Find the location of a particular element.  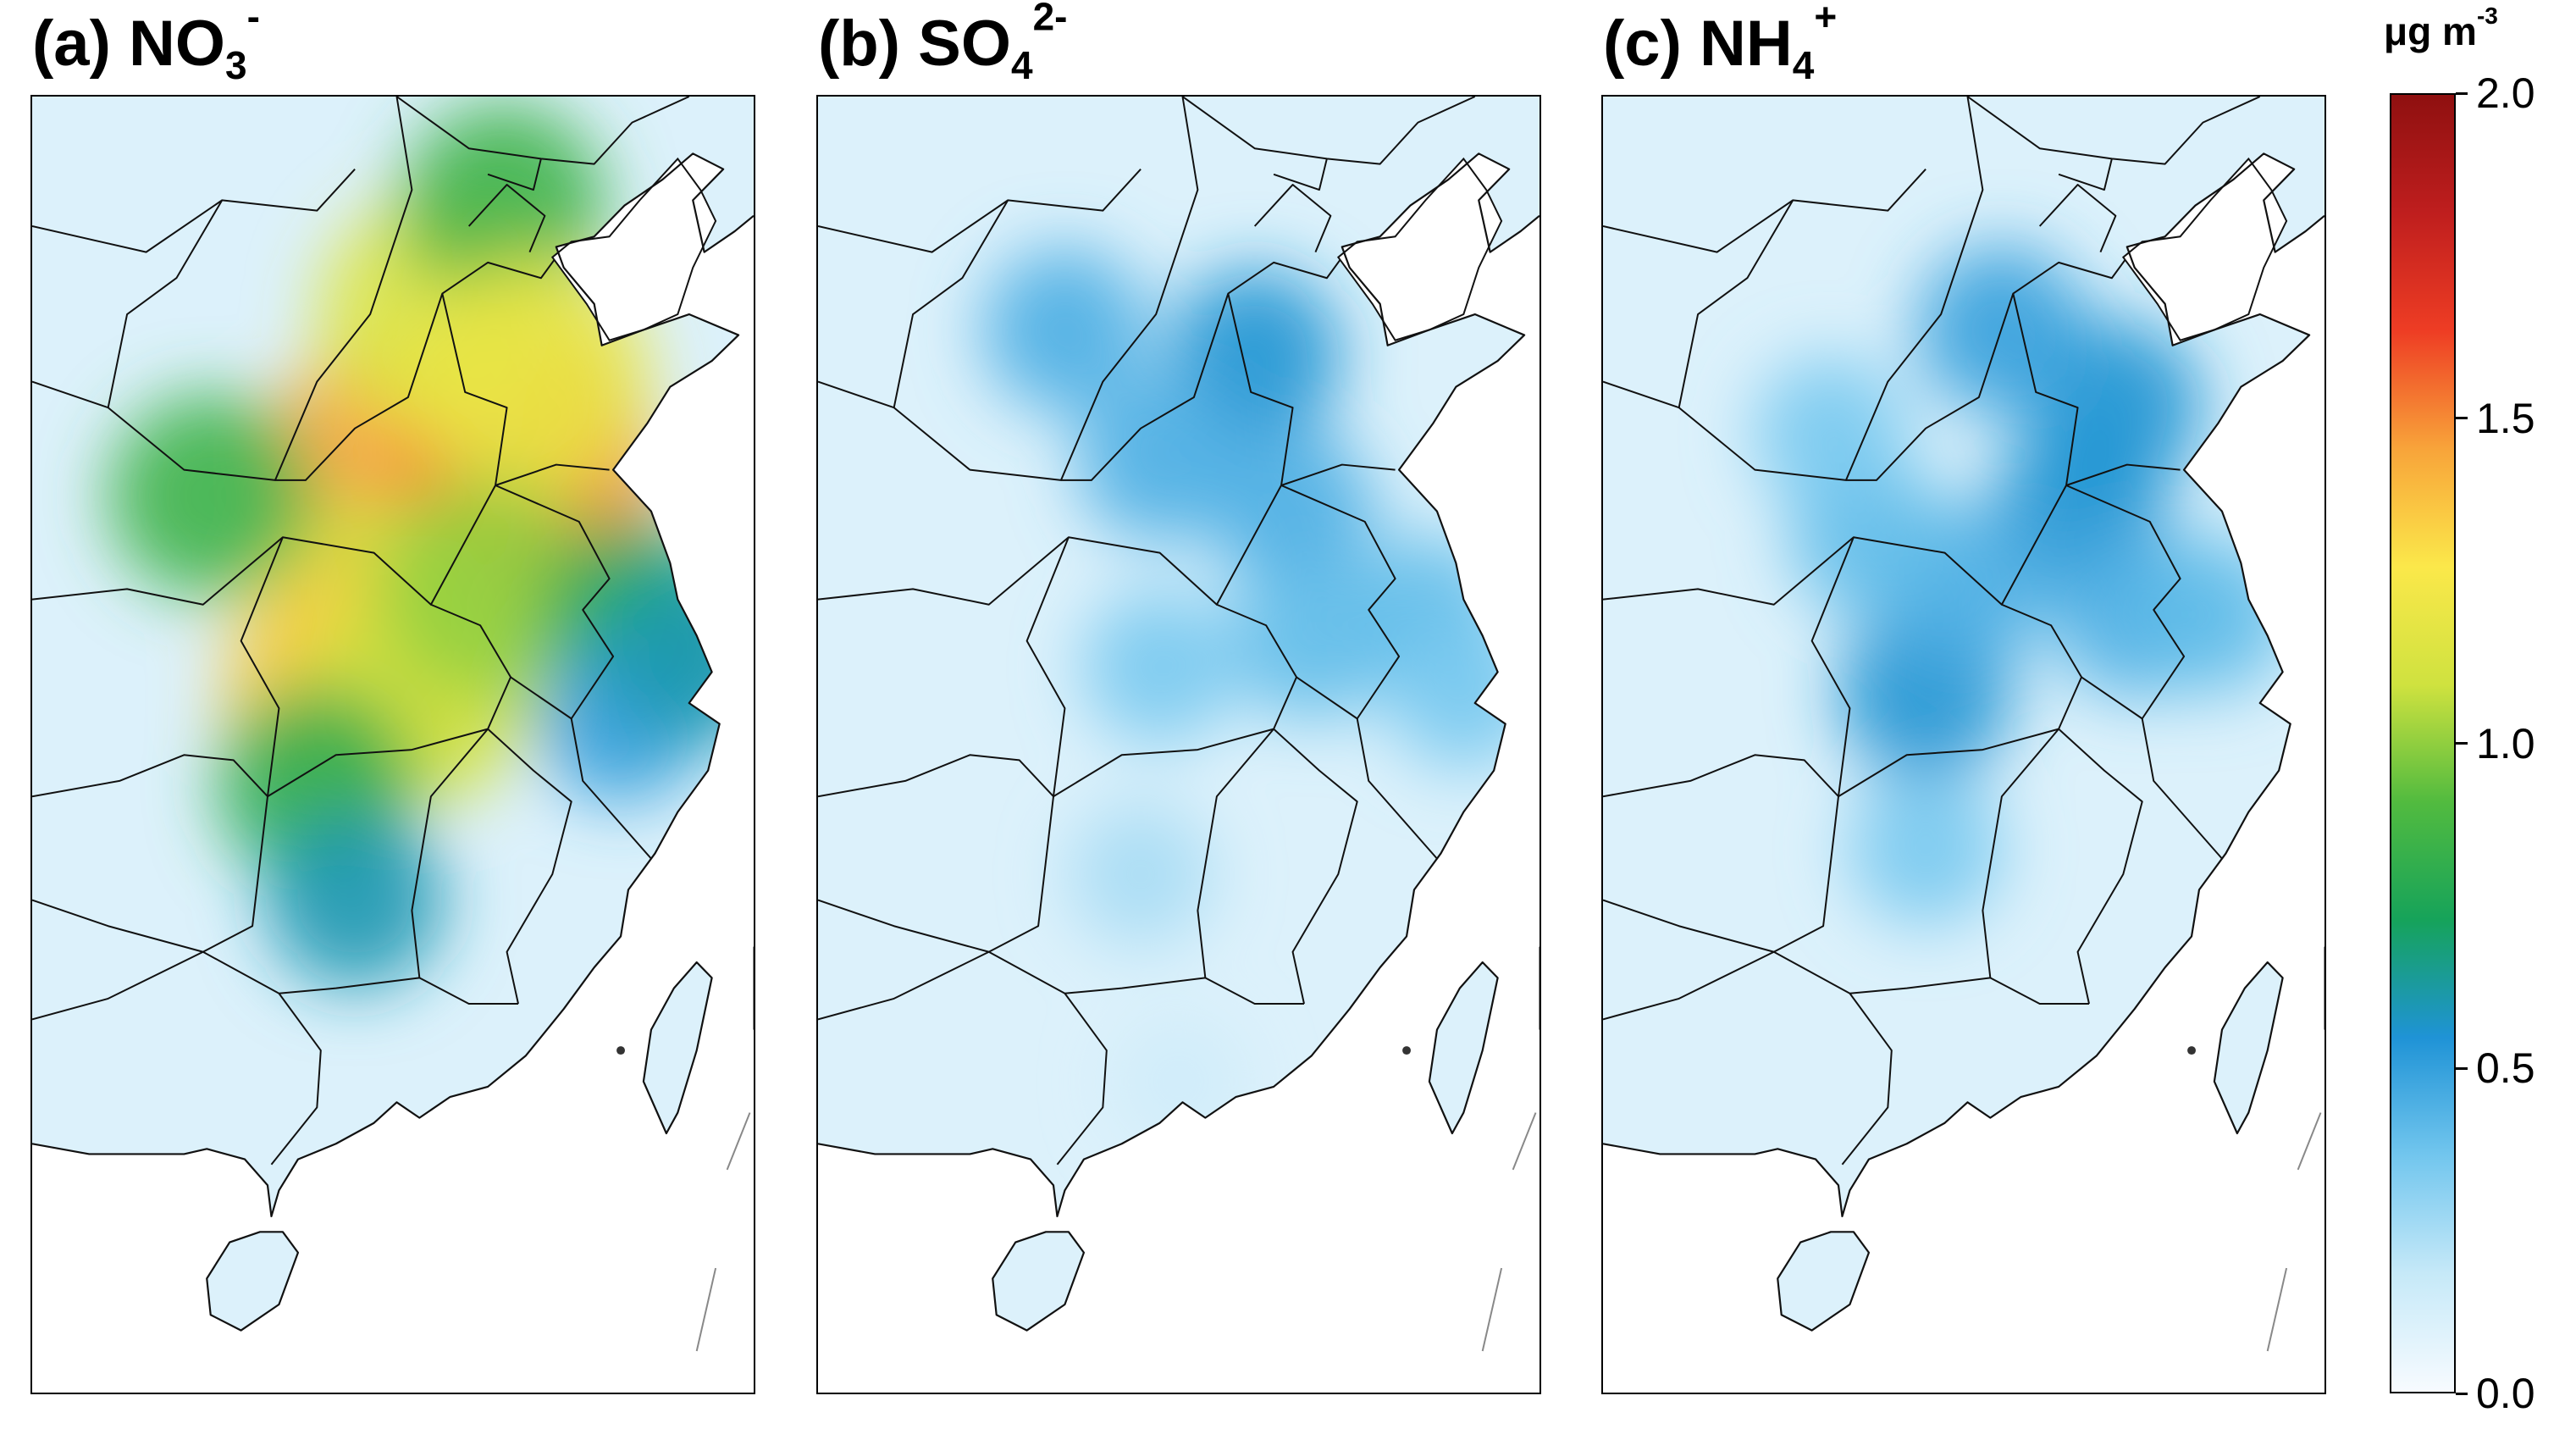

colorbar-tick-label: 2.0 is located at coordinates (2505, 93).